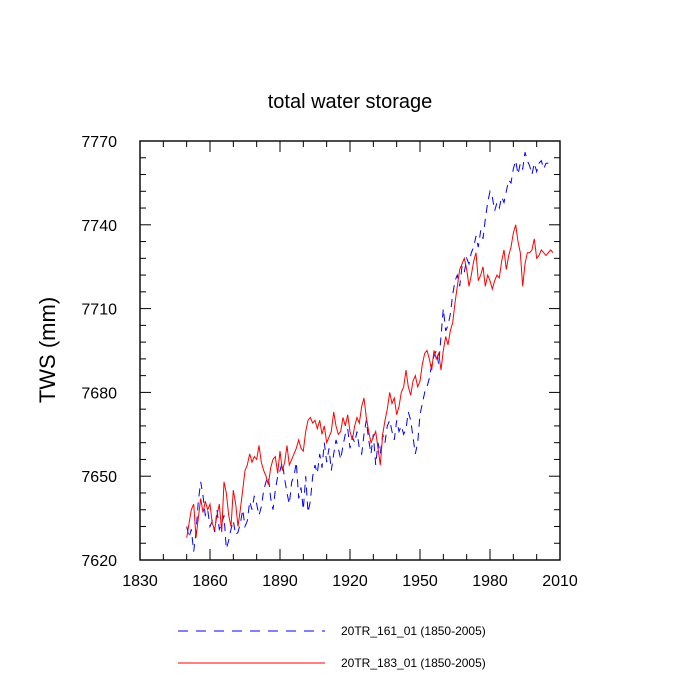 This screenshot has width=700, height=700. I want to click on y-tick-label: 7710, so click(99, 310).